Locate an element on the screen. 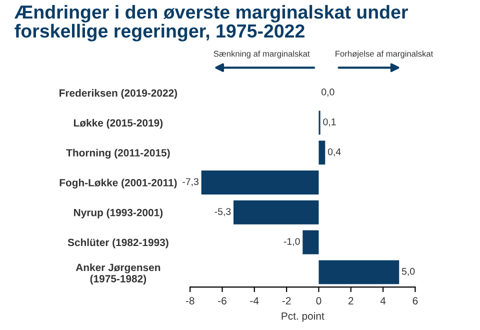  chart-title: Ændringer i den øverste marginalskat under forskellige regeringer, 1975-2022 is located at coordinates (211, 23).